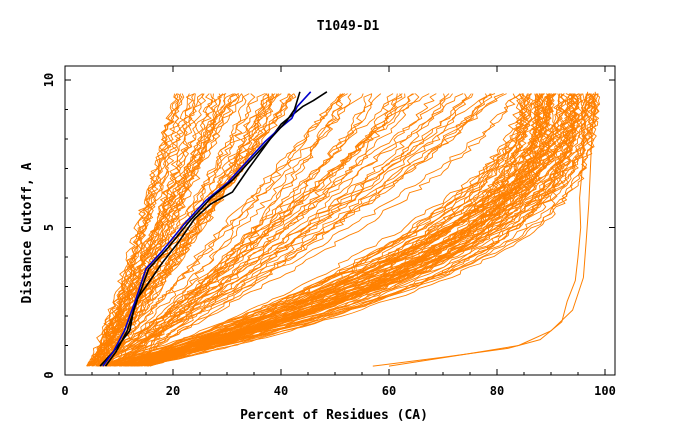 This screenshot has height=440, width=680. Describe the element at coordinates (281, 391) in the screenshot. I see `x-tick-label: 40` at that location.